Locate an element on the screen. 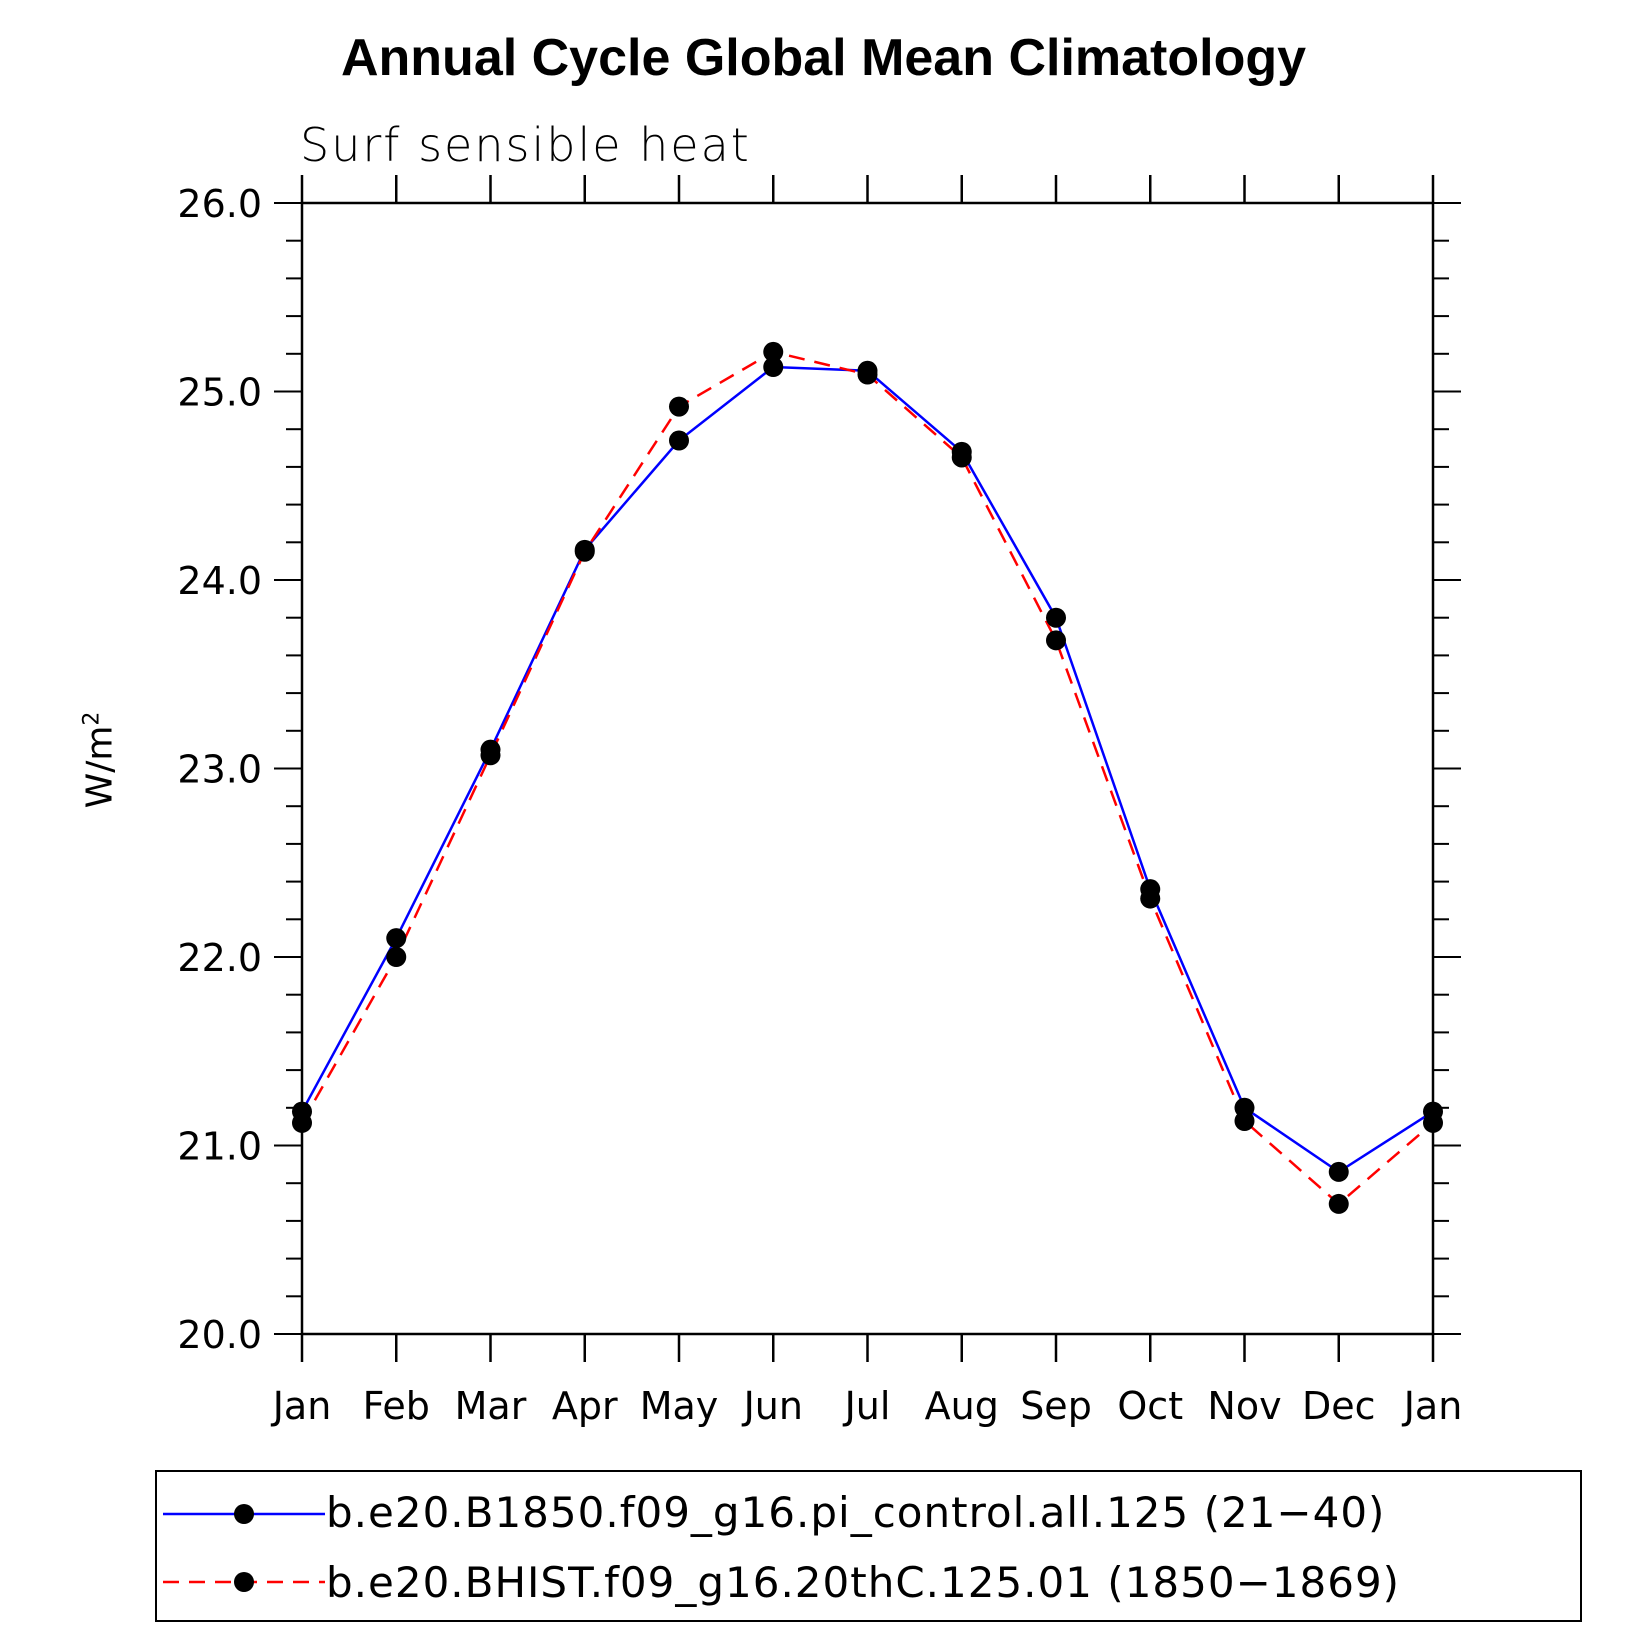 This screenshot has width=1647, height=1647. x-tick-label: Mar is located at coordinates (491, 1406).